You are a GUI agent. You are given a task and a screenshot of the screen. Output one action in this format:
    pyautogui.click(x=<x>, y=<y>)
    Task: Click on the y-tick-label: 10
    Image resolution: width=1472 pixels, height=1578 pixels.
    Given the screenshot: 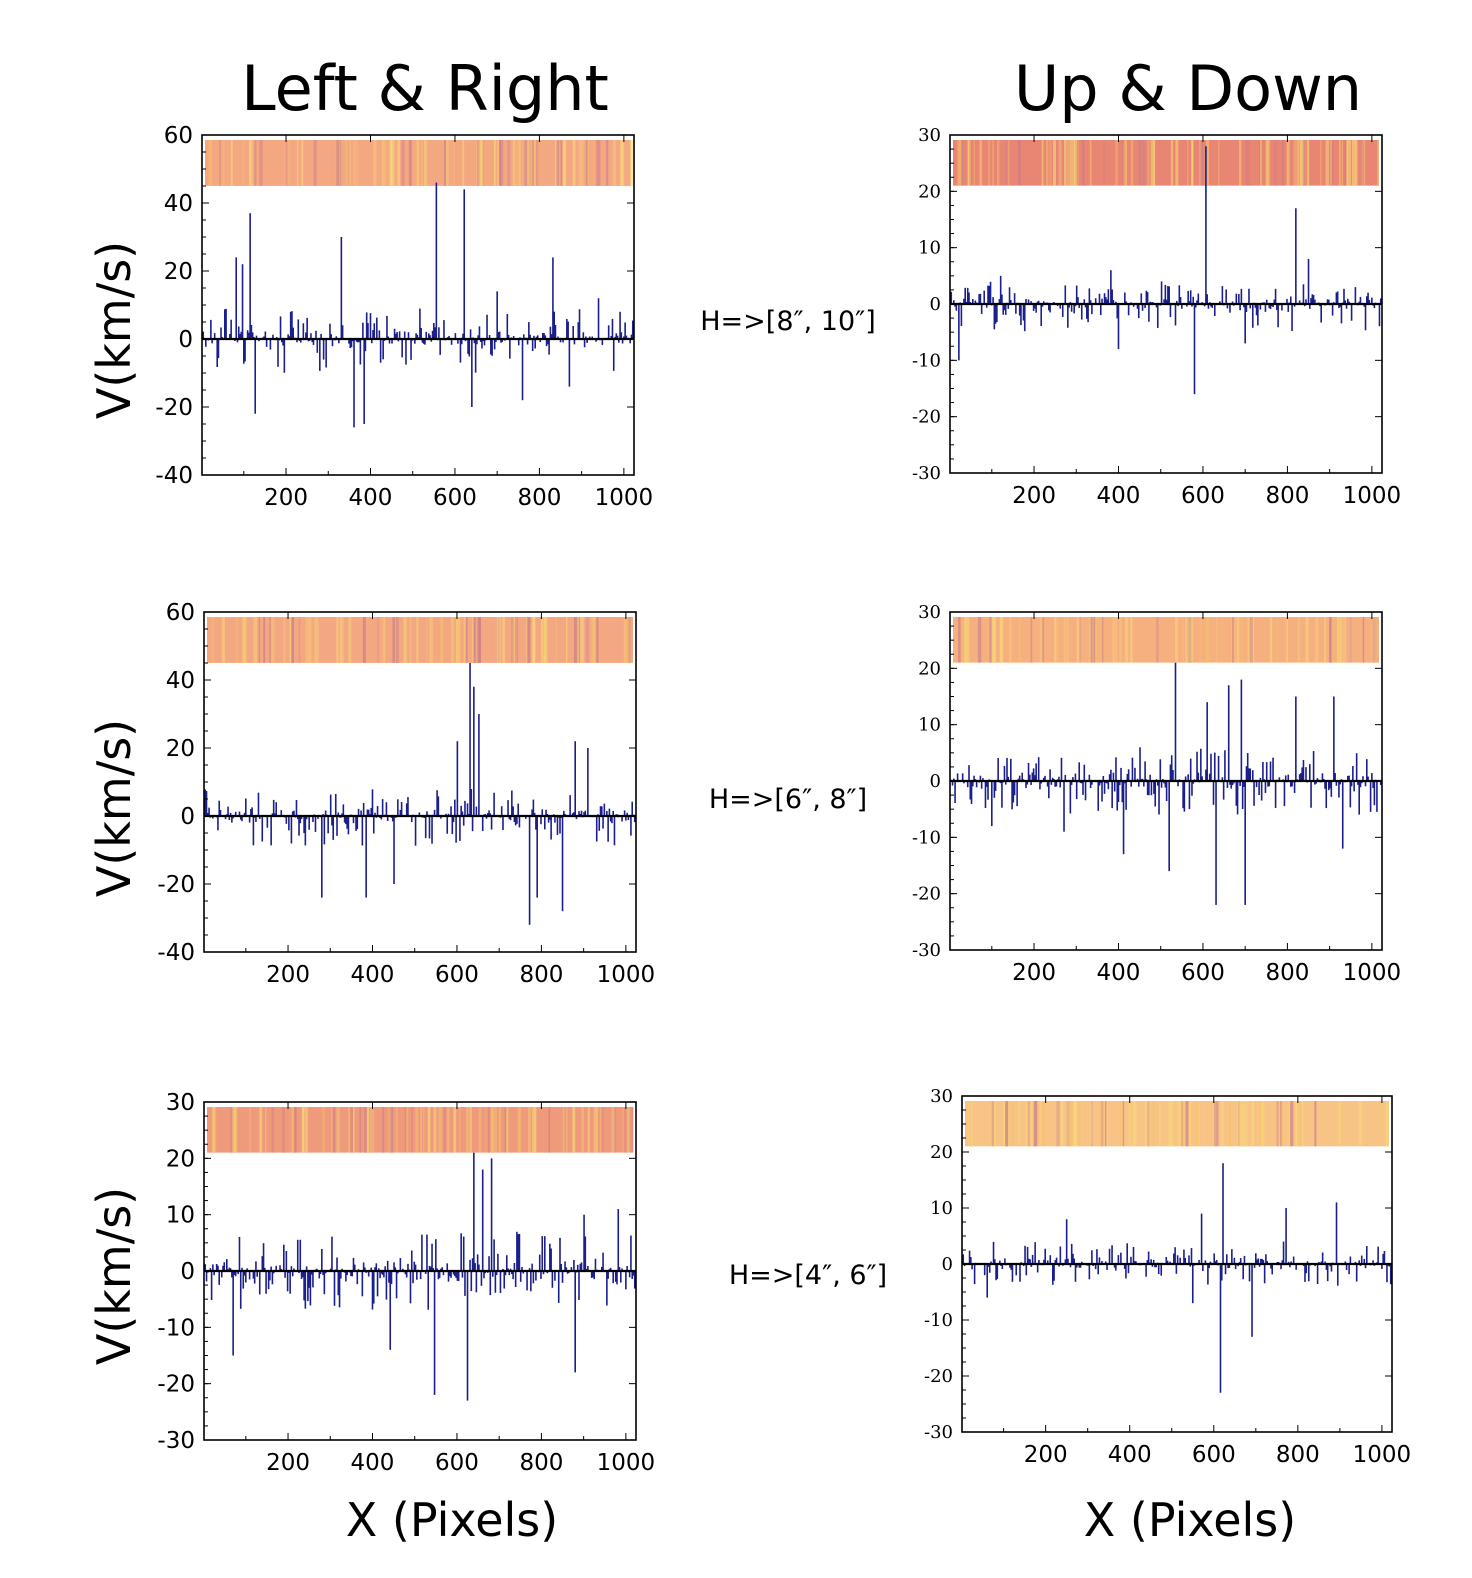 What is the action you would take?
    pyautogui.click(x=929, y=725)
    